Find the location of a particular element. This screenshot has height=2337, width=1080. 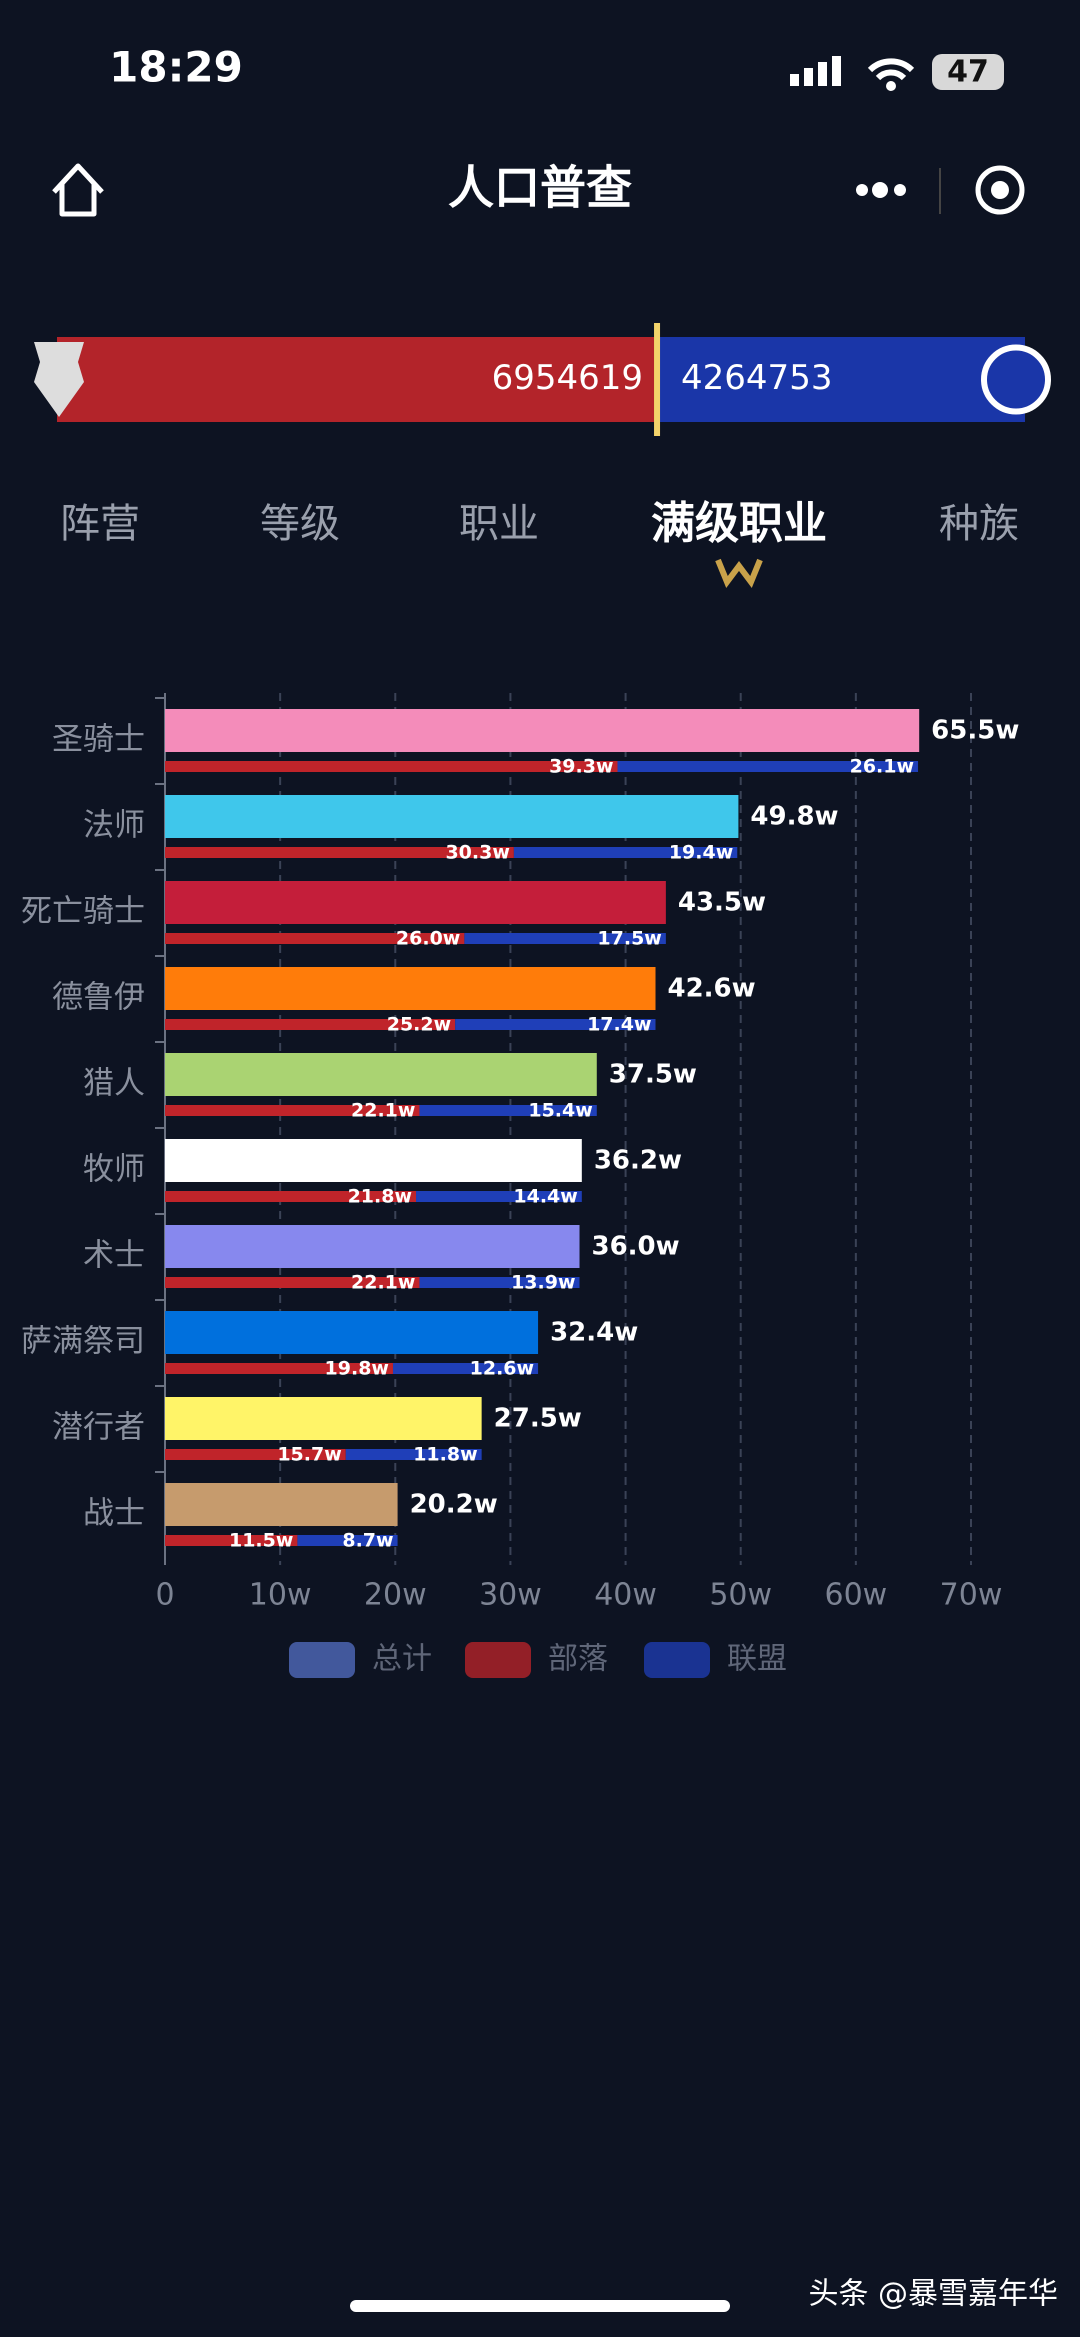

battery-level: 47 is located at coordinates (968, 72).